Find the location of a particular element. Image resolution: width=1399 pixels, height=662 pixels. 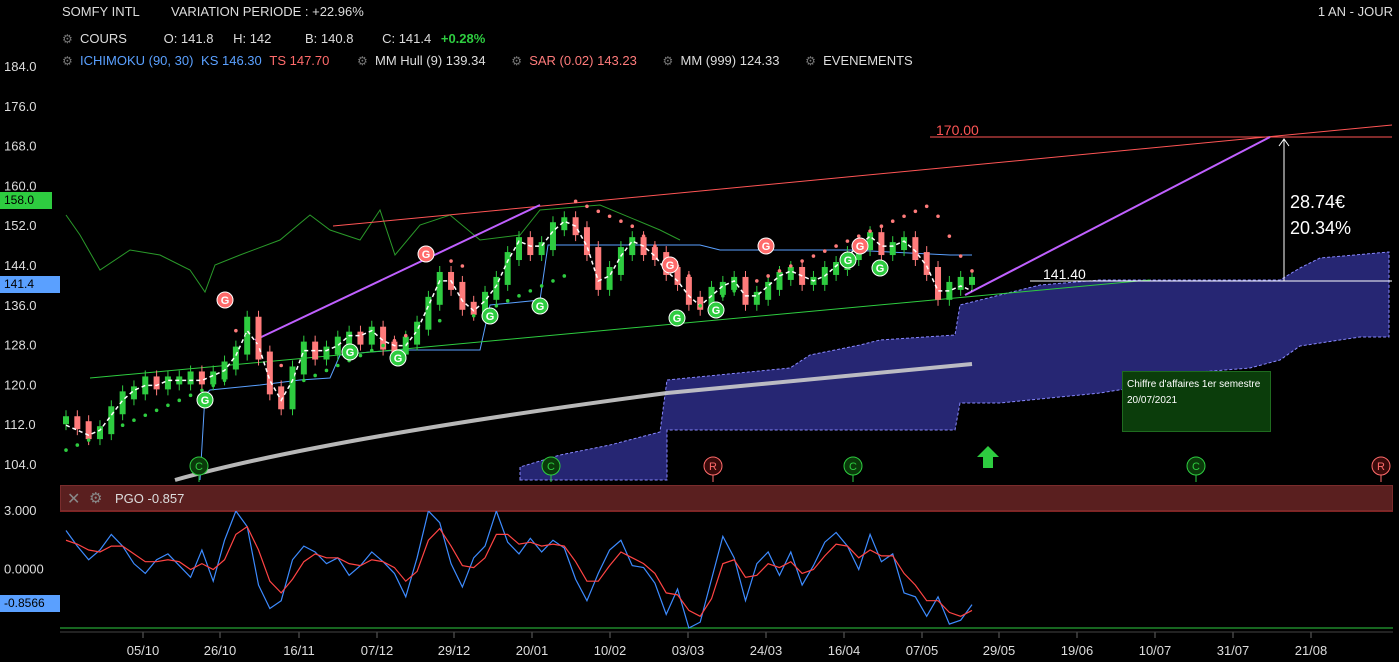

pgo-tick-label: 0.0000 is located at coordinates (24, 569).